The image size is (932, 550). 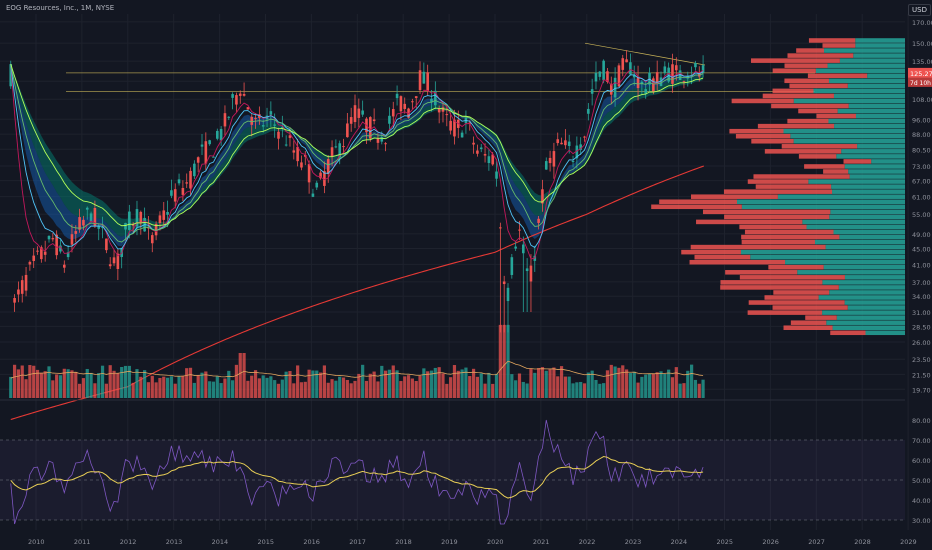 What do you see at coordinates (921, 265) in the screenshot?
I see `price-tick-label: 41.00` at bounding box center [921, 265].